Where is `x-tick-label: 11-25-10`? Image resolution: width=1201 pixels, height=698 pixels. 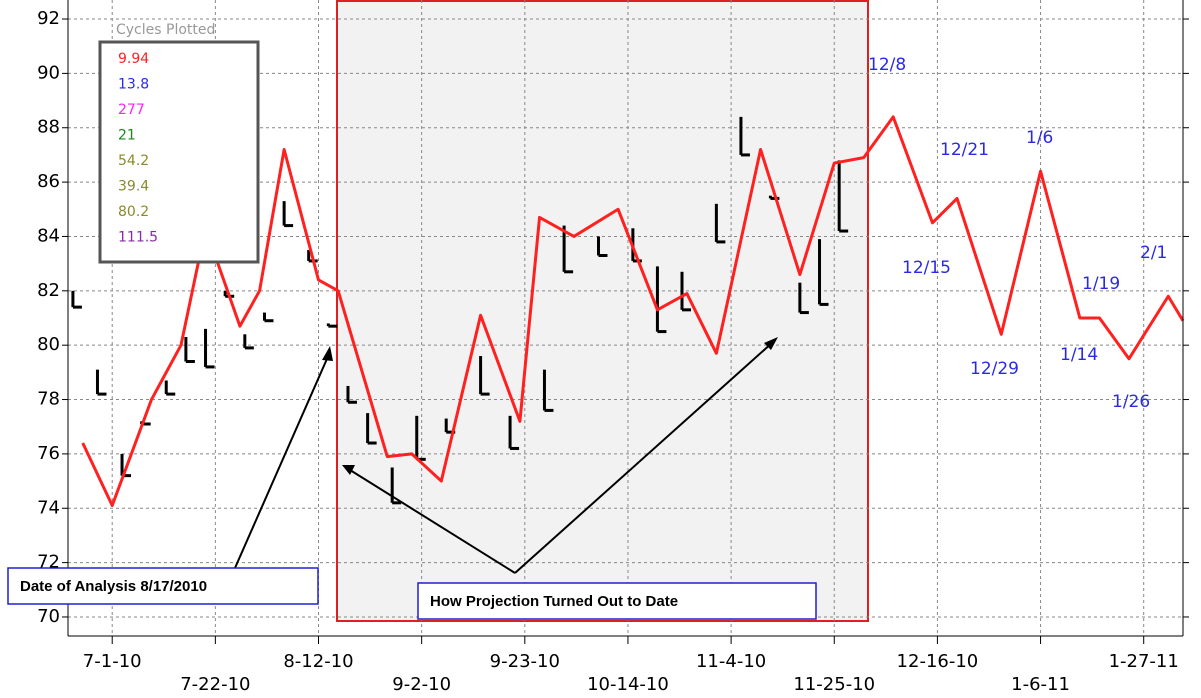
x-tick-label: 11-25-10 is located at coordinates (834, 684).